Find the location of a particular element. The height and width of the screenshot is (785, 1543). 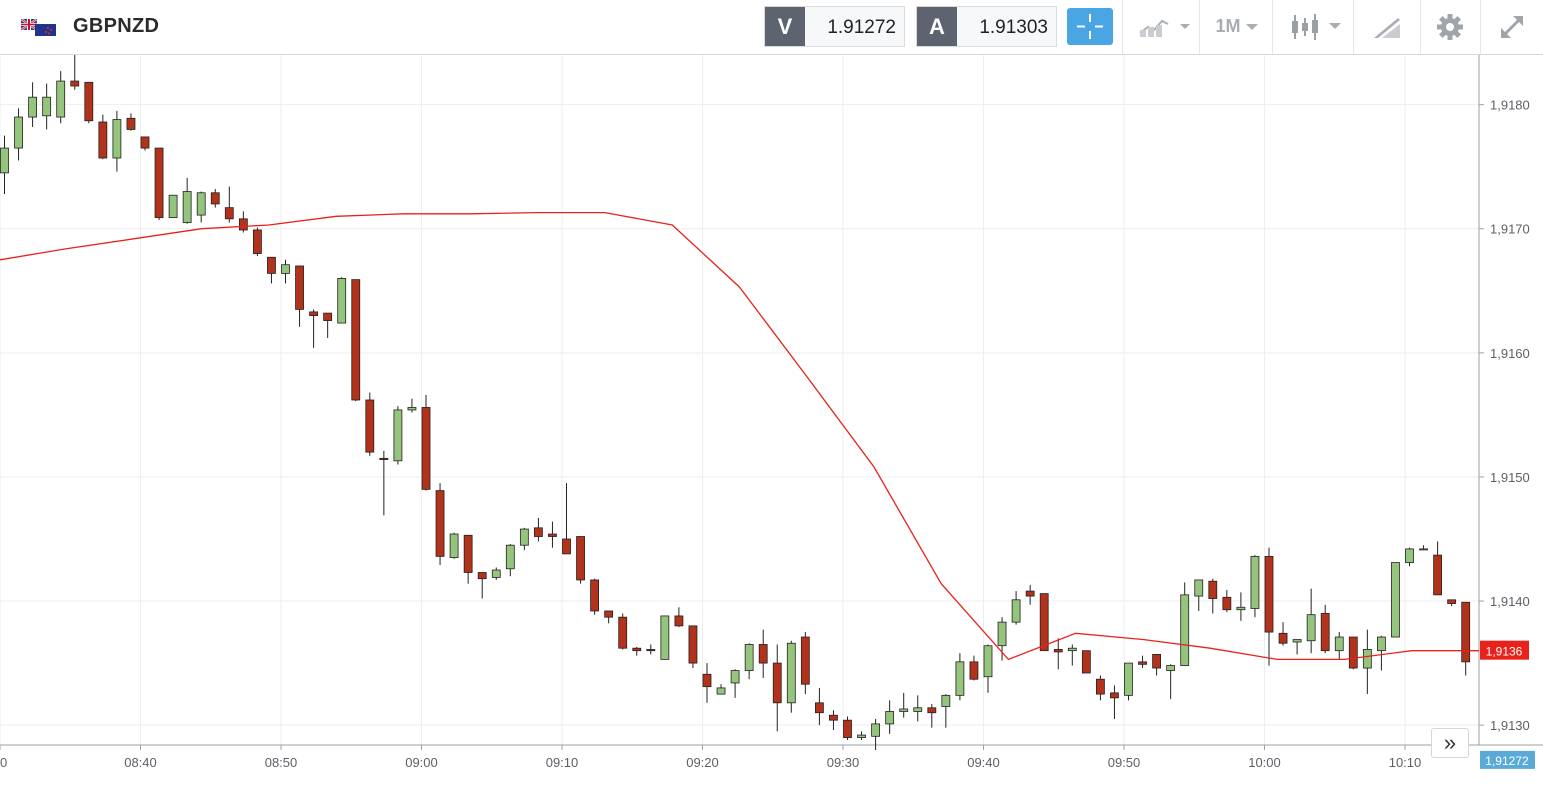

y-tick-label: 1,9140 is located at coordinates (1510, 601).